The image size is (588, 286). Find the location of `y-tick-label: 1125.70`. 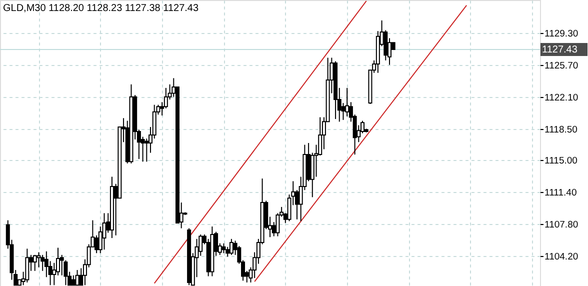

y-tick-label: 1125.70 is located at coordinates (561, 66).